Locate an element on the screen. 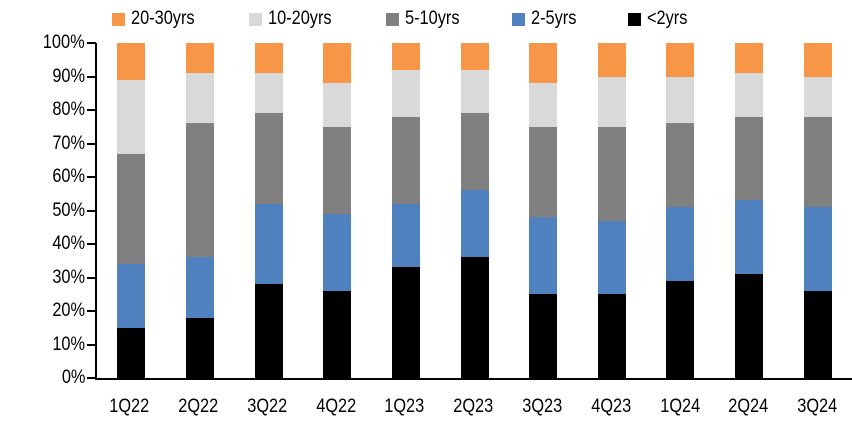 The width and height of the screenshot is (852, 431). chart-legend: 20-30yrs 10-20yrs 5-10yrs 2-5yrs <2yrs is located at coordinates (403, 19).